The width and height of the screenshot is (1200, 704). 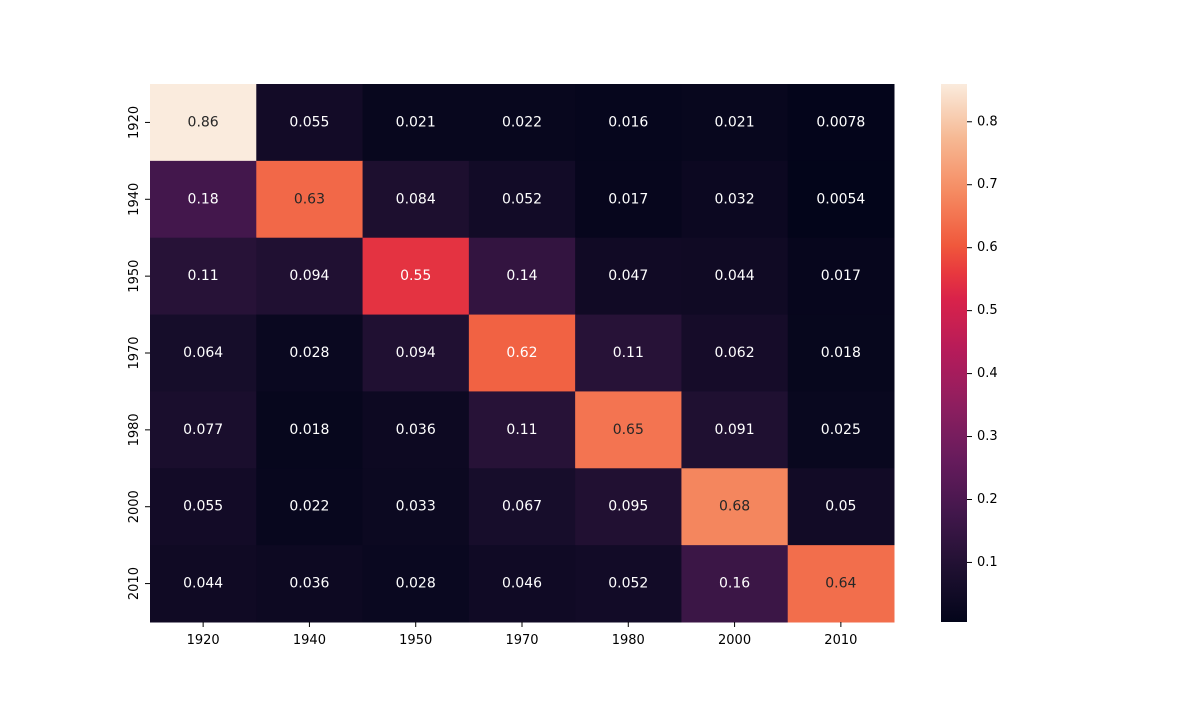 What do you see at coordinates (138, 353) in the screenshot?
I see `y-axis: 1920 1940 1950 1970 1980 2000 2010` at bounding box center [138, 353].